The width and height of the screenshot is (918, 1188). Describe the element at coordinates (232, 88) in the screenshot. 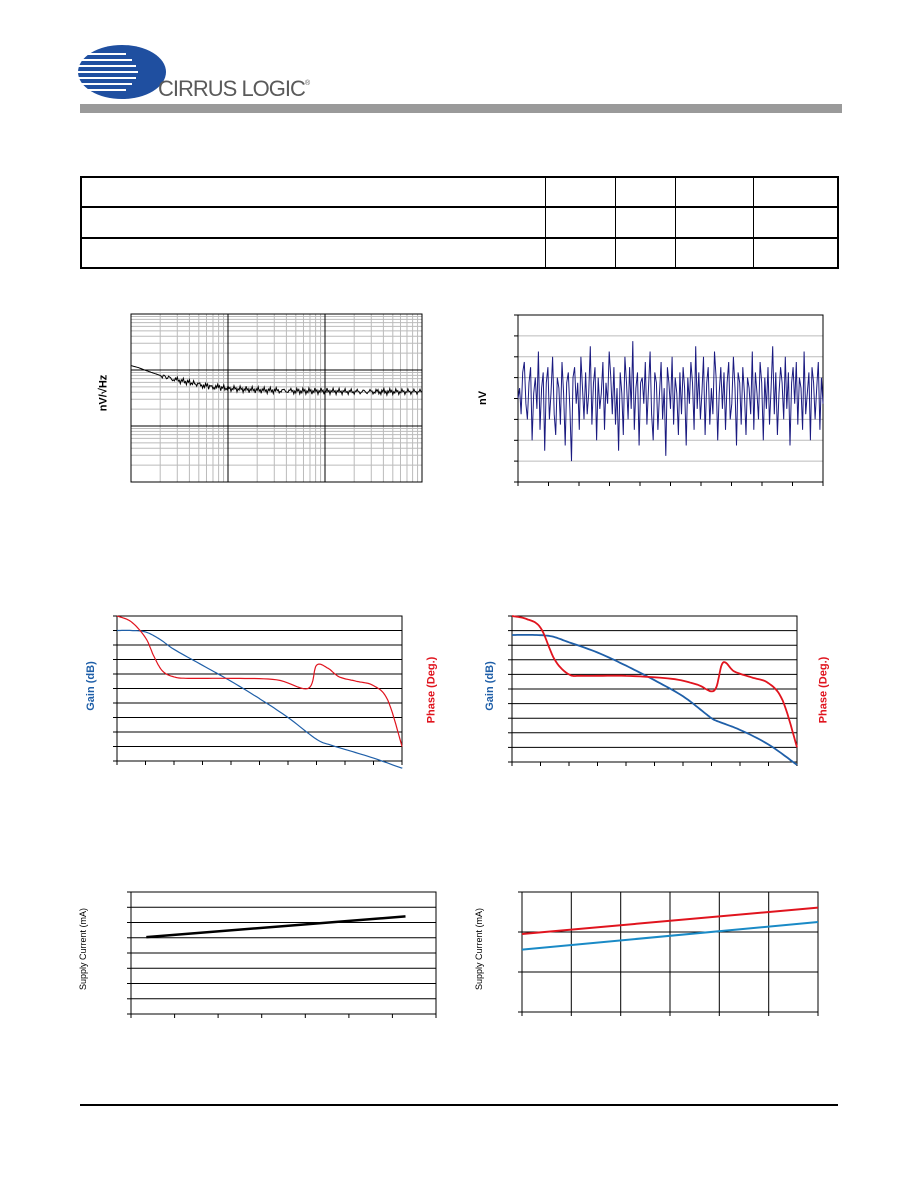

I see `logo-wordmark: CIRRUS LOGIC` at that location.